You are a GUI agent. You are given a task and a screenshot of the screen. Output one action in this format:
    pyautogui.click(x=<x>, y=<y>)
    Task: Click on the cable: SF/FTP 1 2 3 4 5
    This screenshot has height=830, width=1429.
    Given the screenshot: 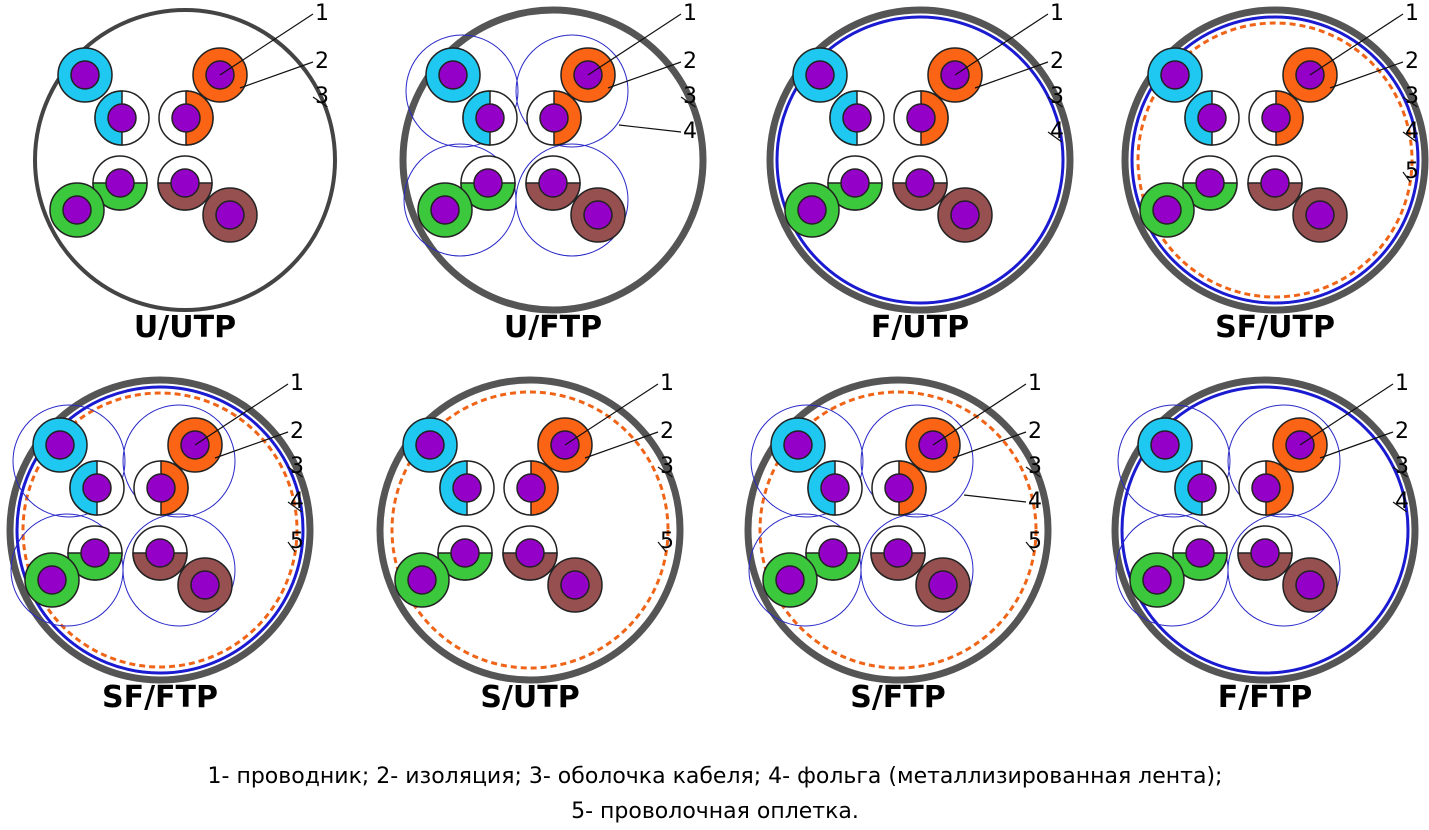 What is the action you would take?
    pyautogui.click(x=160, y=543)
    